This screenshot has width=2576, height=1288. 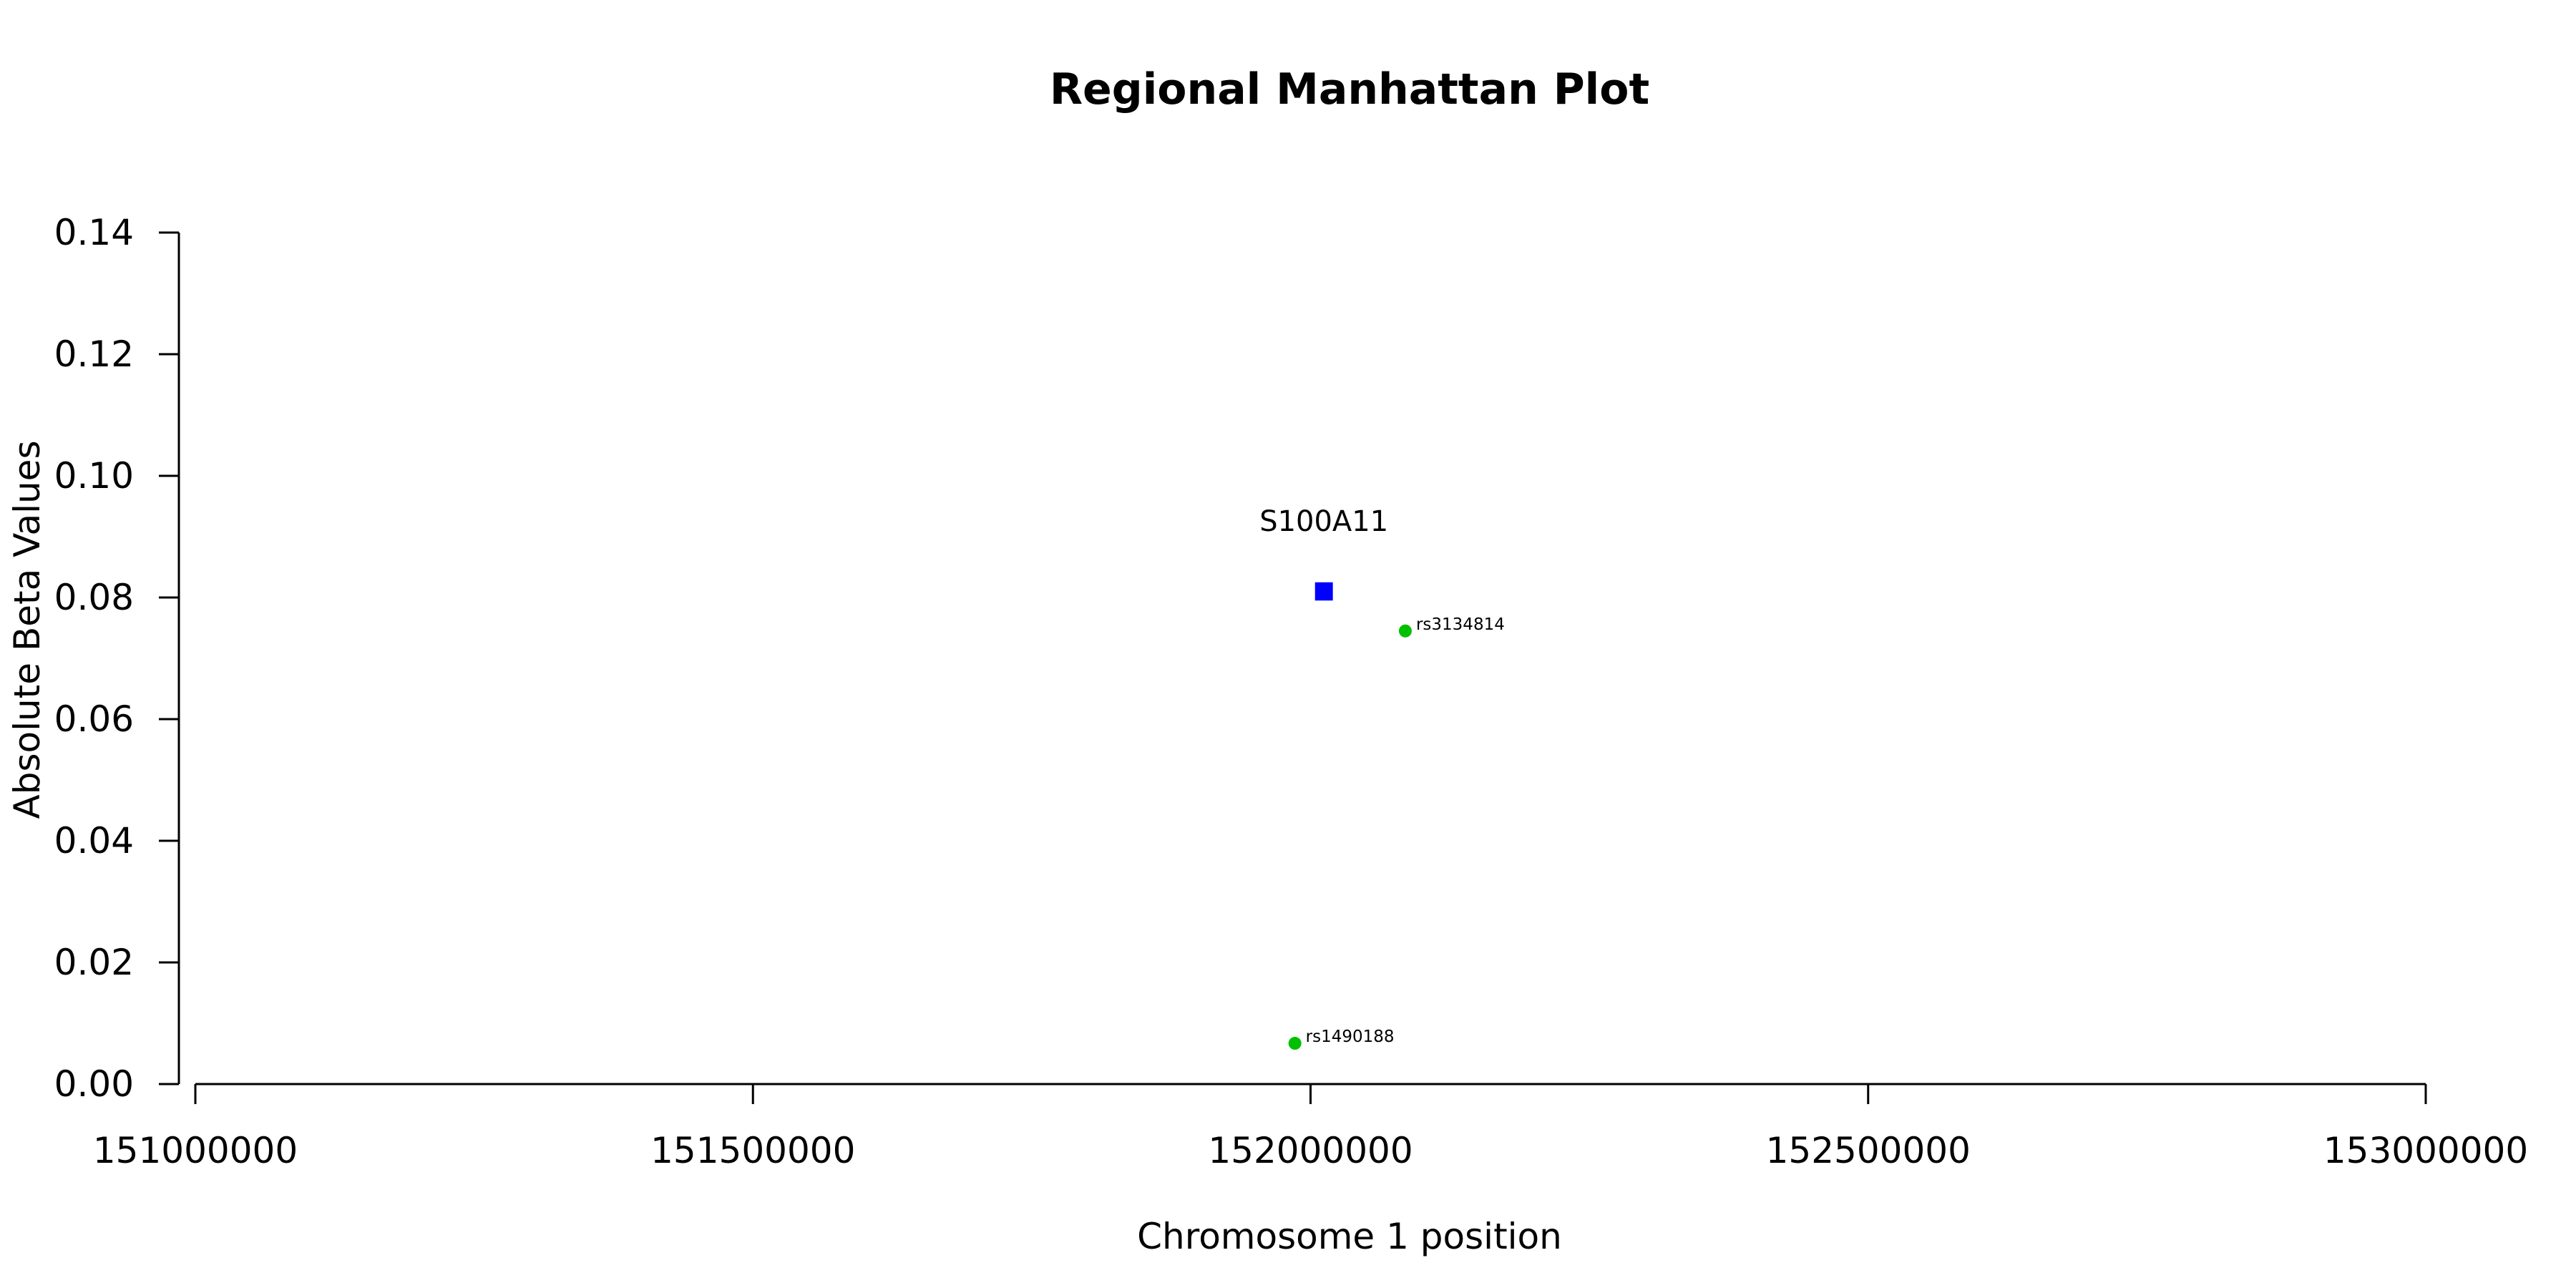 What do you see at coordinates (1868, 1150) in the screenshot?
I see `x-tick-label: 152500000` at bounding box center [1868, 1150].